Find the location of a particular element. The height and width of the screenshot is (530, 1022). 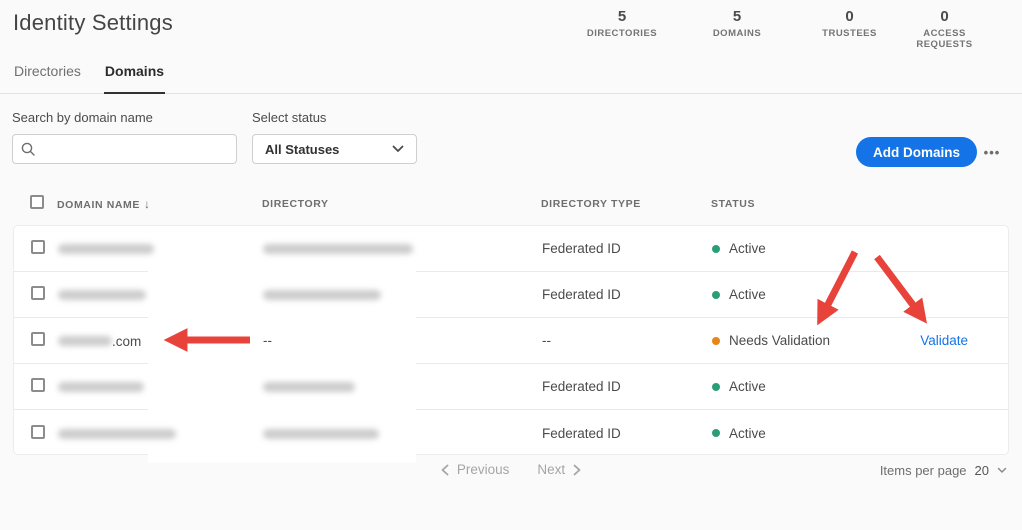

stat-access-requests: 0 ACCESS REQUESTS is located at coordinates (944, 29).